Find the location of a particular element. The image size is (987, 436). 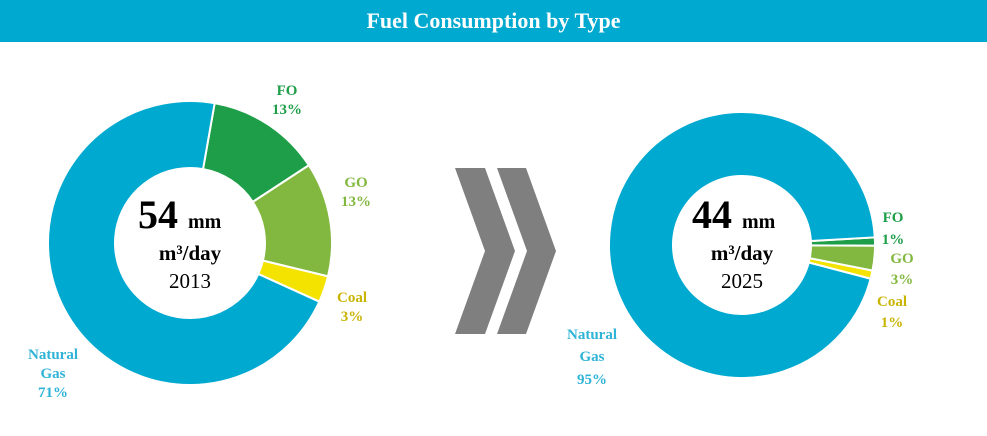

donut-2025-label-coal-pct: 1% is located at coordinates (892, 323).